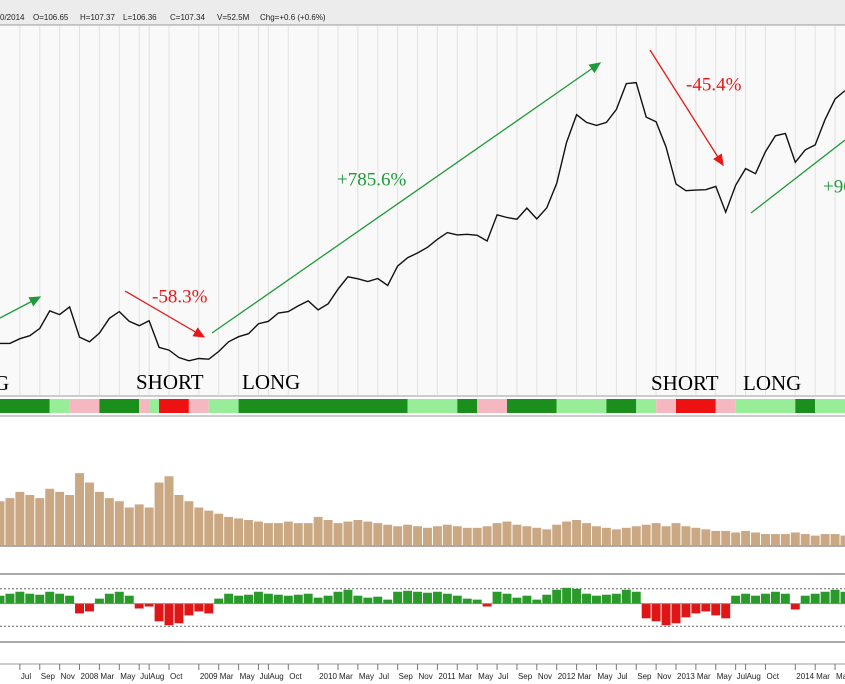  Describe the element at coordinates (4, 383) in the screenshot. I see `regime-label: G` at that location.